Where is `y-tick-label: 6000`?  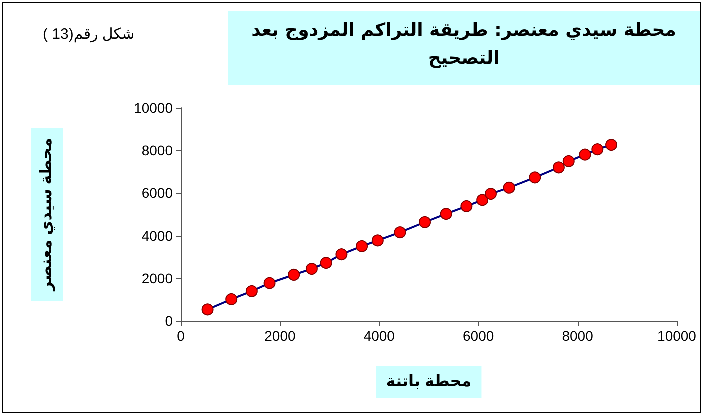 y-tick-label: 6000 is located at coordinates (158, 193).